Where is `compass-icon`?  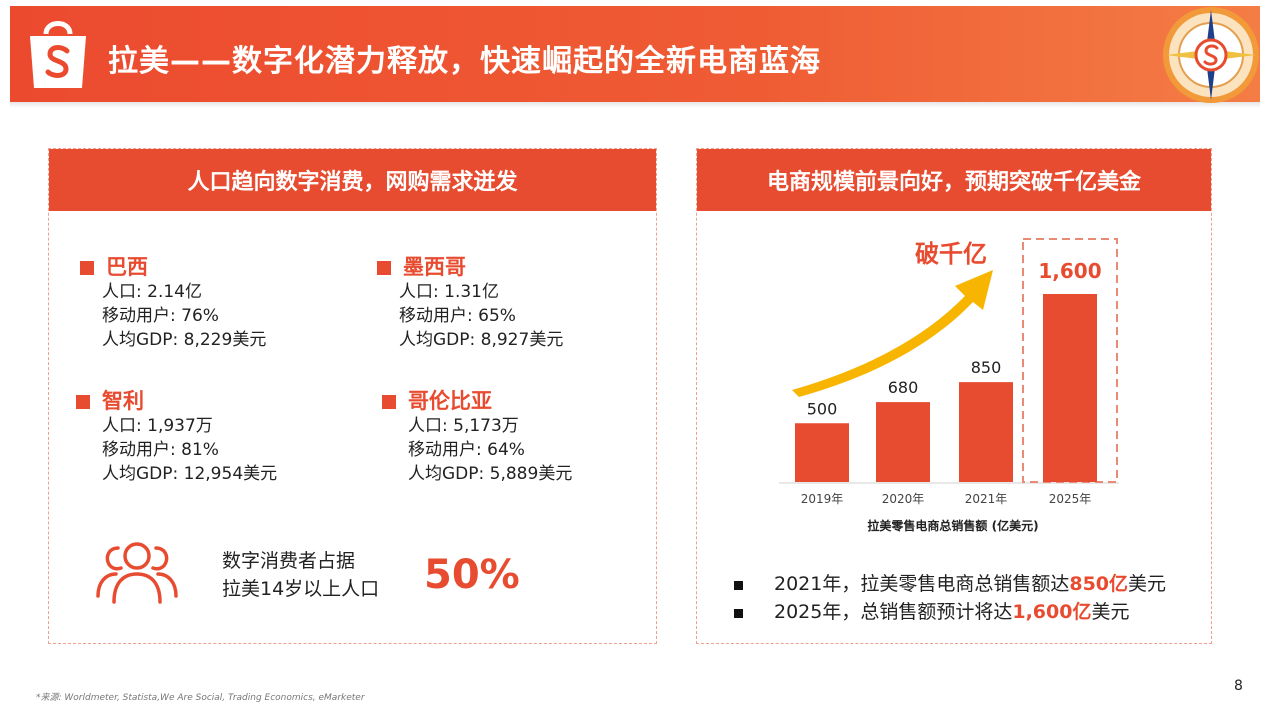 compass-icon is located at coordinates (1211, 55).